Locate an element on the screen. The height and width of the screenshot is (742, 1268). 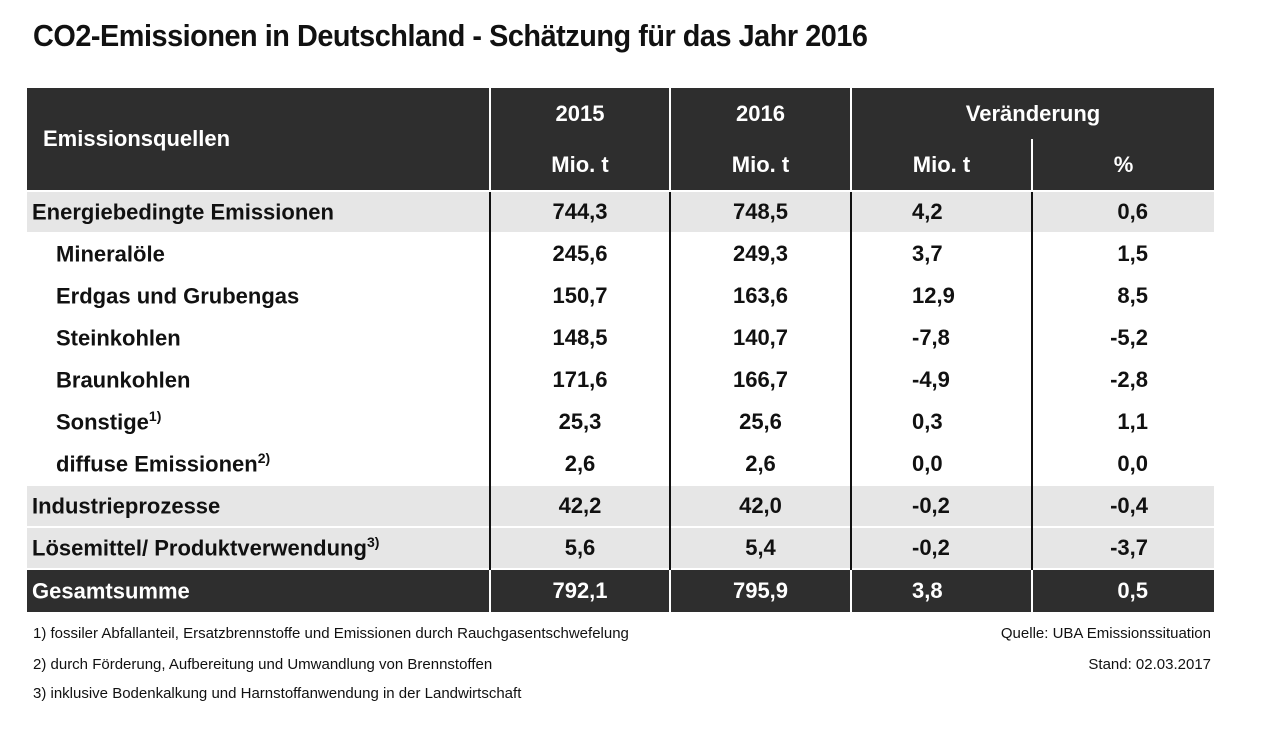
row-label-text: Mineralöle is located at coordinates (110, 254).